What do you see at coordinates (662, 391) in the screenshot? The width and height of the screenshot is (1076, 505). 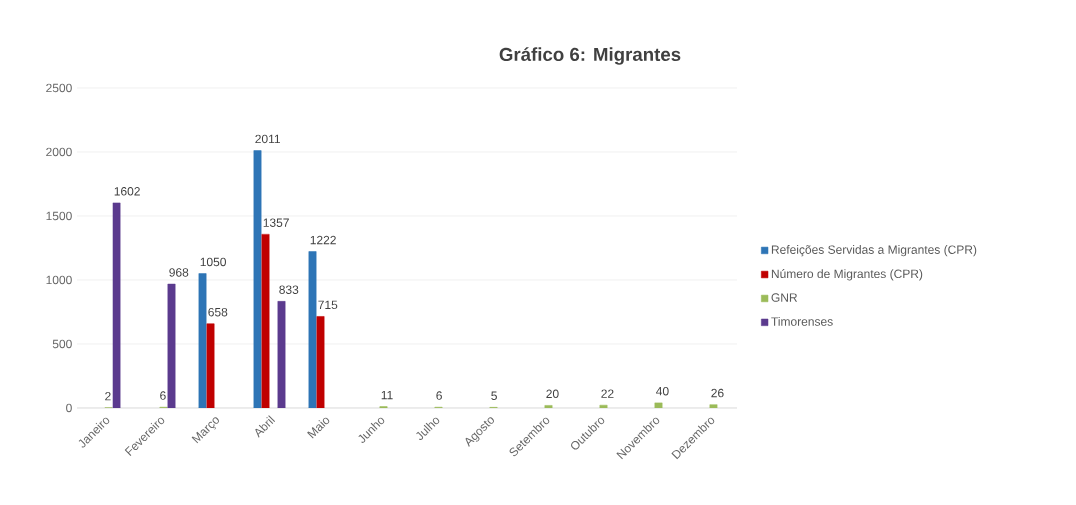 I see `data-label: 40` at bounding box center [662, 391].